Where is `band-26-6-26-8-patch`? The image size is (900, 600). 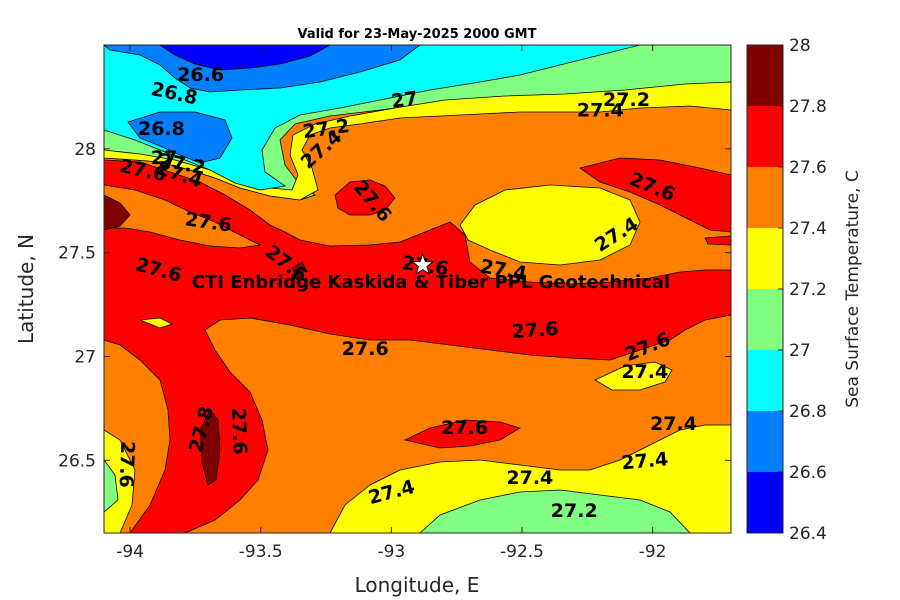
band-26-6-26-8-patch is located at coordinates (180, 137).